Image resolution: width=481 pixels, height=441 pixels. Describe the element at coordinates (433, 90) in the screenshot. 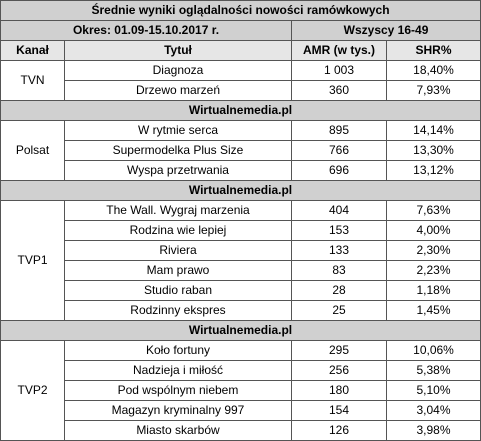

I see `shr-cell: 7,93%` at that location.